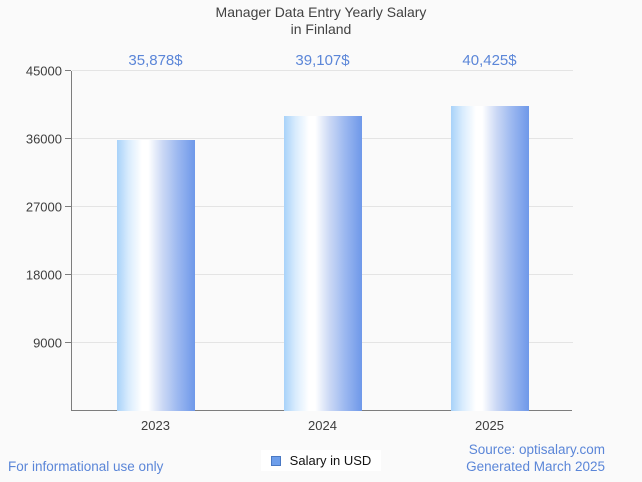 The image size is (642, 482). I want to click on value-label: 39,107$, so click(322, 60).